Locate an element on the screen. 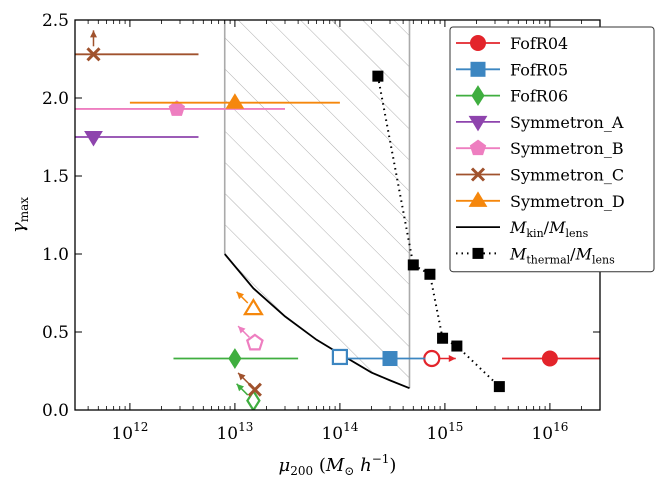 This screenshot has width=657, height=479. legend-entry-symmetron-a: Symmetron_A is located at coordinates (540, 122).